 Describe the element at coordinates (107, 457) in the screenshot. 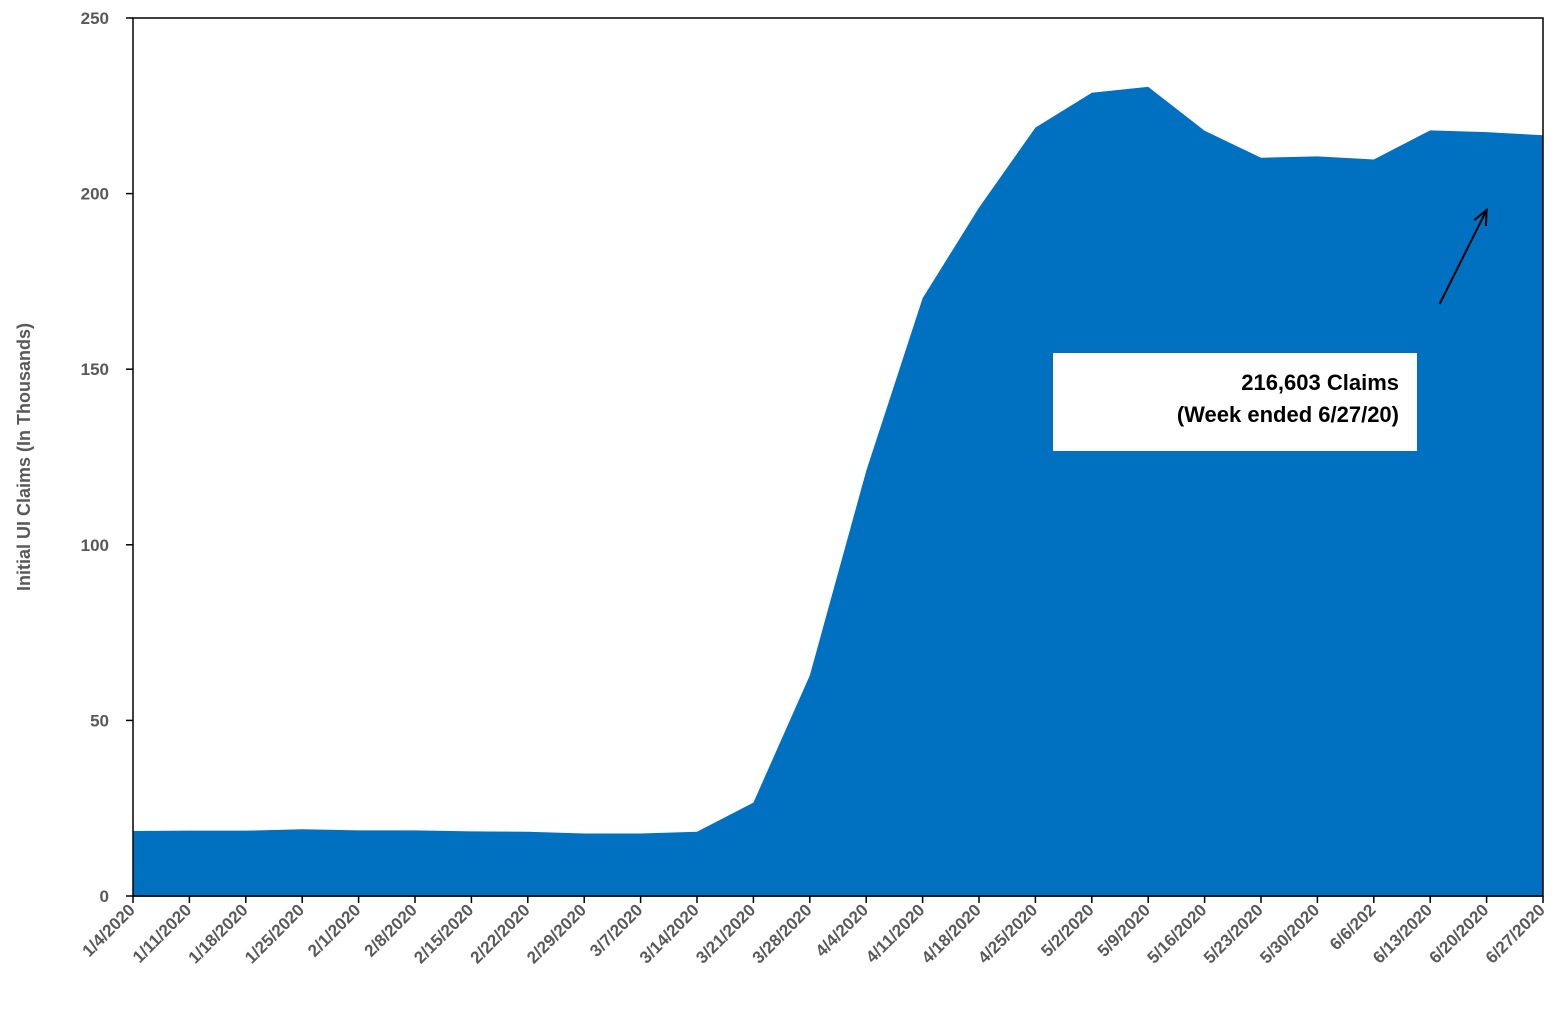

I see `y-axis-ticks: 0 50 100 150 200 250` at that location.